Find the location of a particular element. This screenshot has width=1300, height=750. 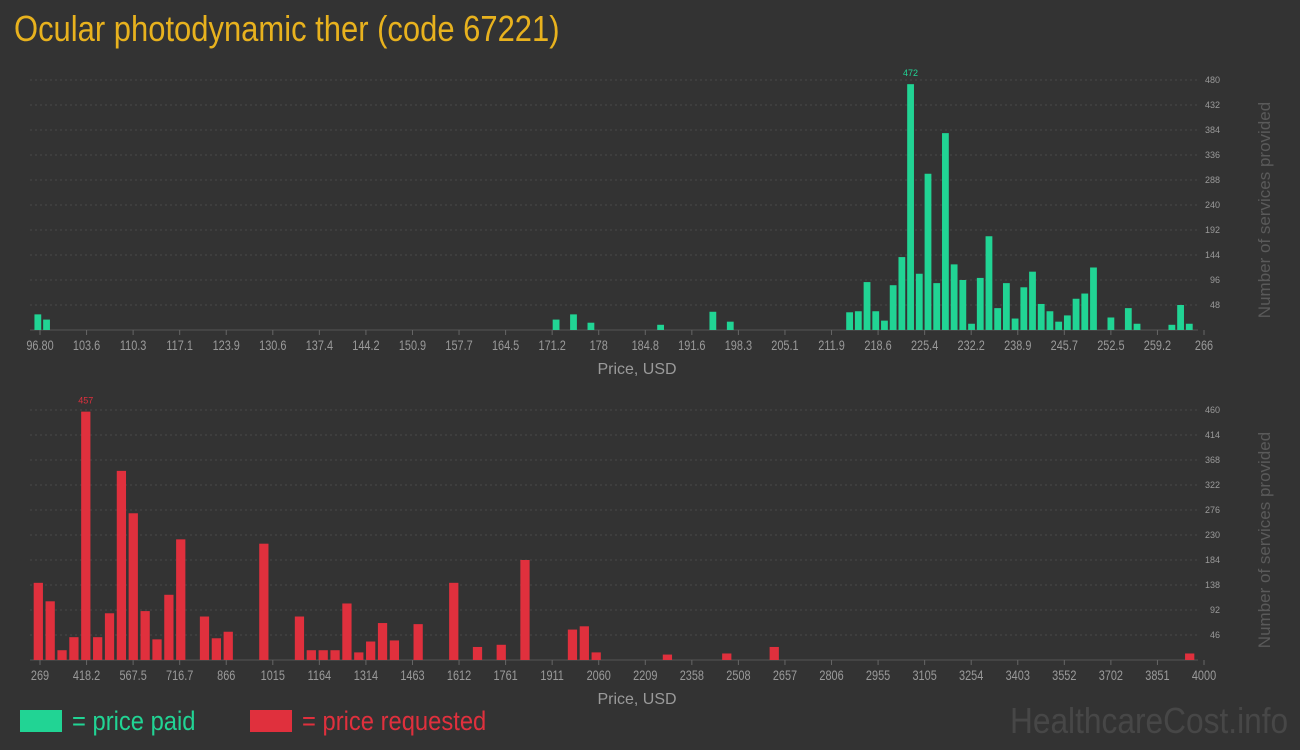

y-tick-label: 48 is located at coordinates (1215, 305).